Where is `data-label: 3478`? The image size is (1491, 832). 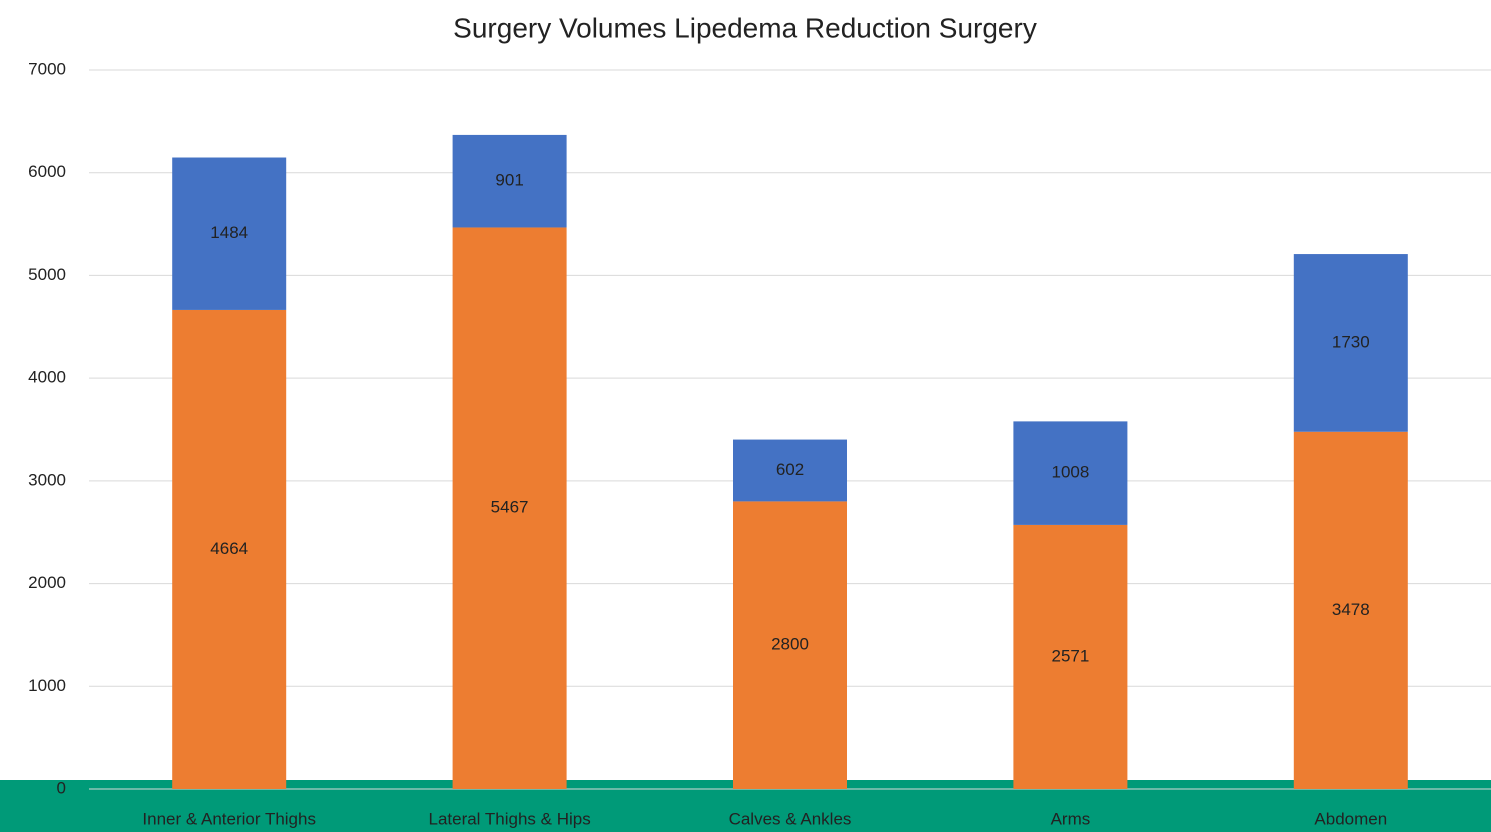
data-label: 3478 is located at coordinates (1351, 609).